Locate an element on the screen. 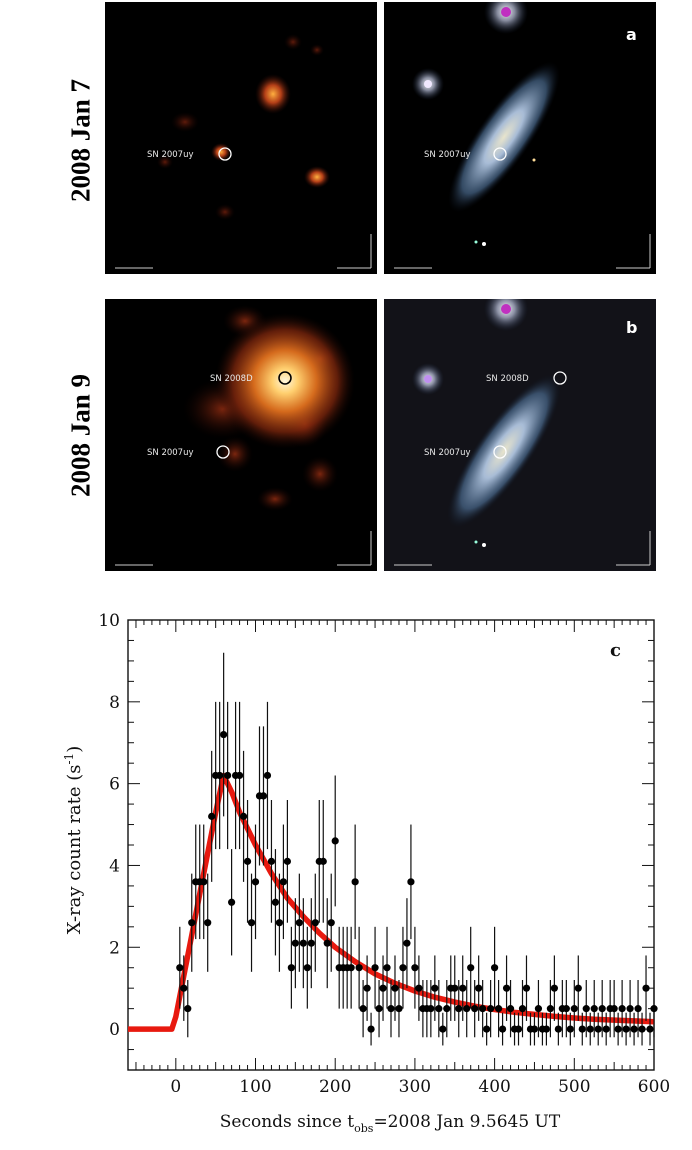 The width and height of the screenshot is (692, 1150). source-label-sn2007uy: SN 2007uy is located at coordinates (170, 155).